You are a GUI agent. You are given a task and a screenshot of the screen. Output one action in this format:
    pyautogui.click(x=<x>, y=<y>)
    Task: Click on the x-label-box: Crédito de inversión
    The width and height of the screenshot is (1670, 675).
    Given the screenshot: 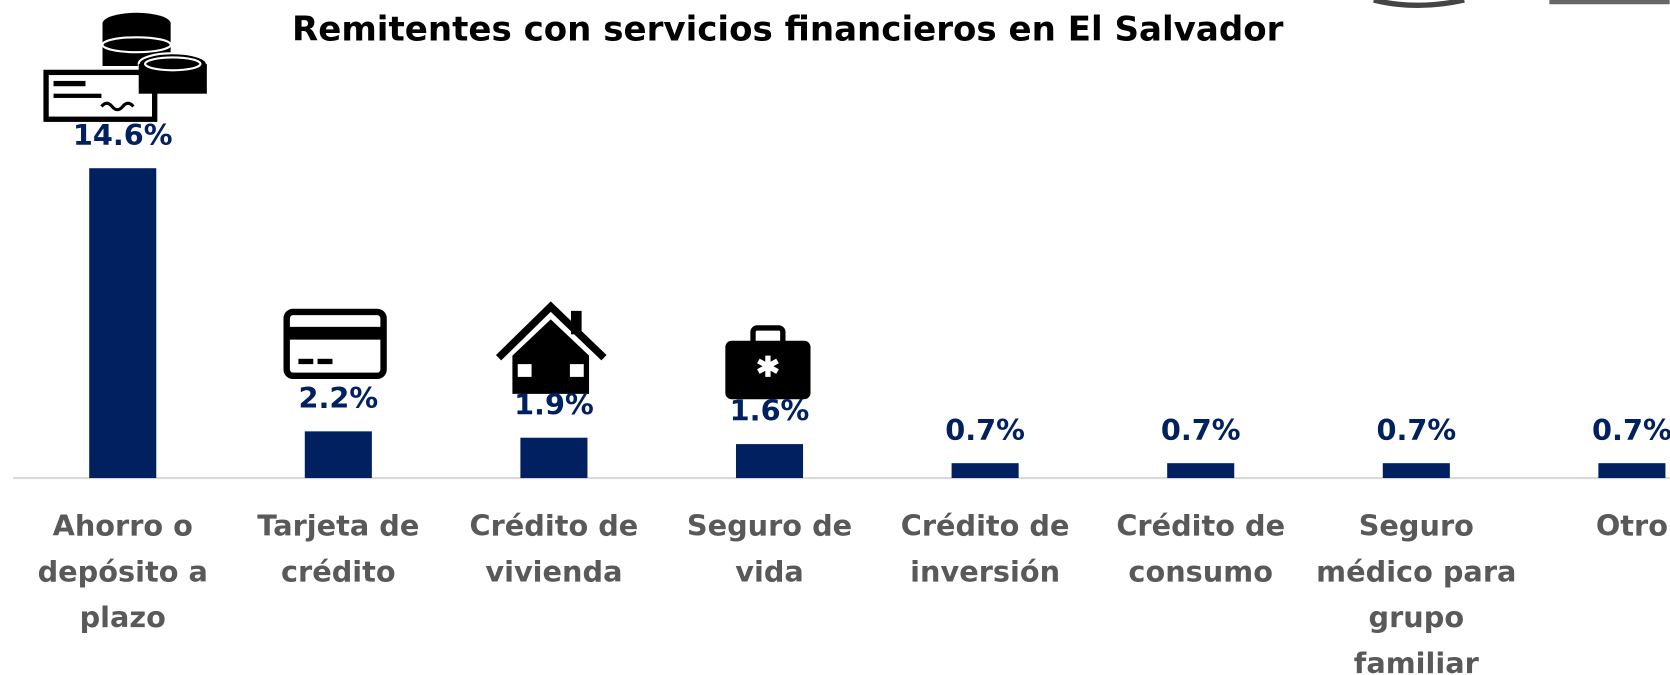 What is the action you would take?
    pyautogui.click(x=985, y=549)
    